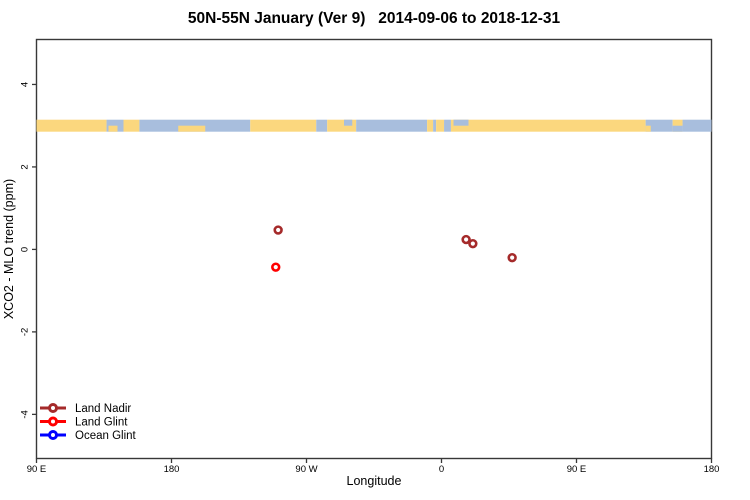 This screenshot has height=500, width=750. I want to click on y-tick-label: -4, so click(25, 414).